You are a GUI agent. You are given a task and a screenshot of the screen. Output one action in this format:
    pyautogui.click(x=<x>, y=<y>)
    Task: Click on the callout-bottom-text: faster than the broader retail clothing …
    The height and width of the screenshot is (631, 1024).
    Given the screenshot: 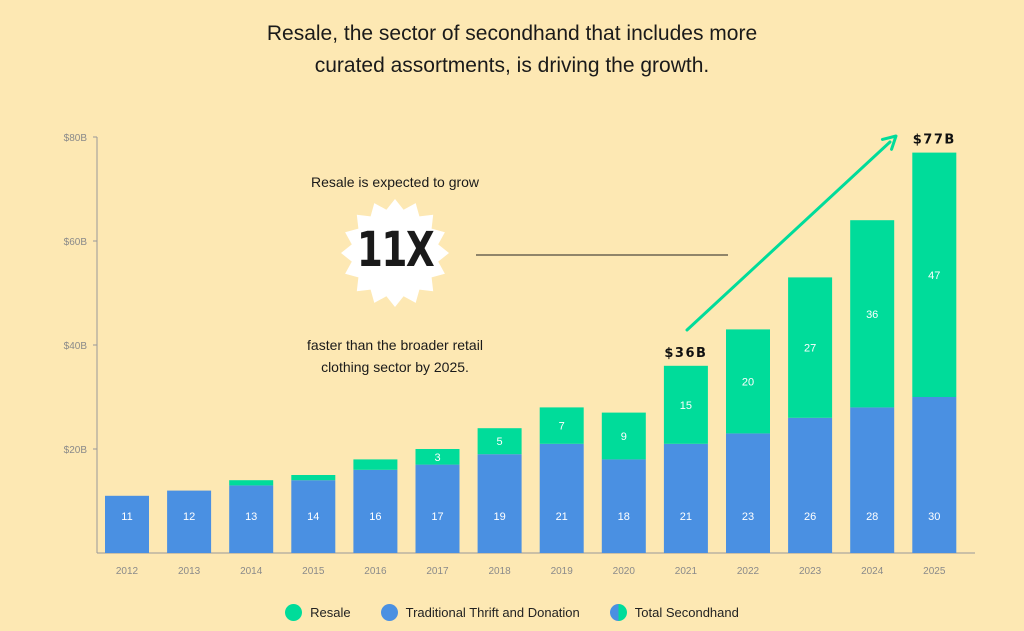 What is the action you would take?
    pyautogui.click(x=395, y=356)
    